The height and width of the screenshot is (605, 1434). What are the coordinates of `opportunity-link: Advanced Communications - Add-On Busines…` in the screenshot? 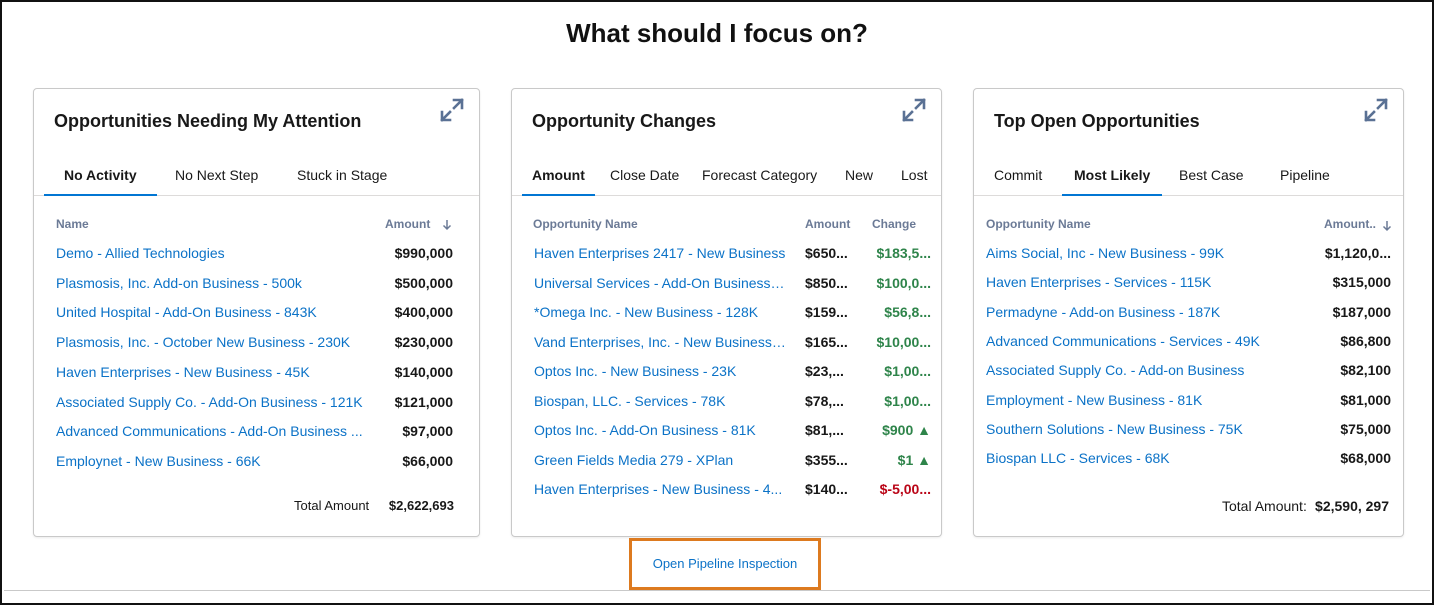 It's located at (209, 431).